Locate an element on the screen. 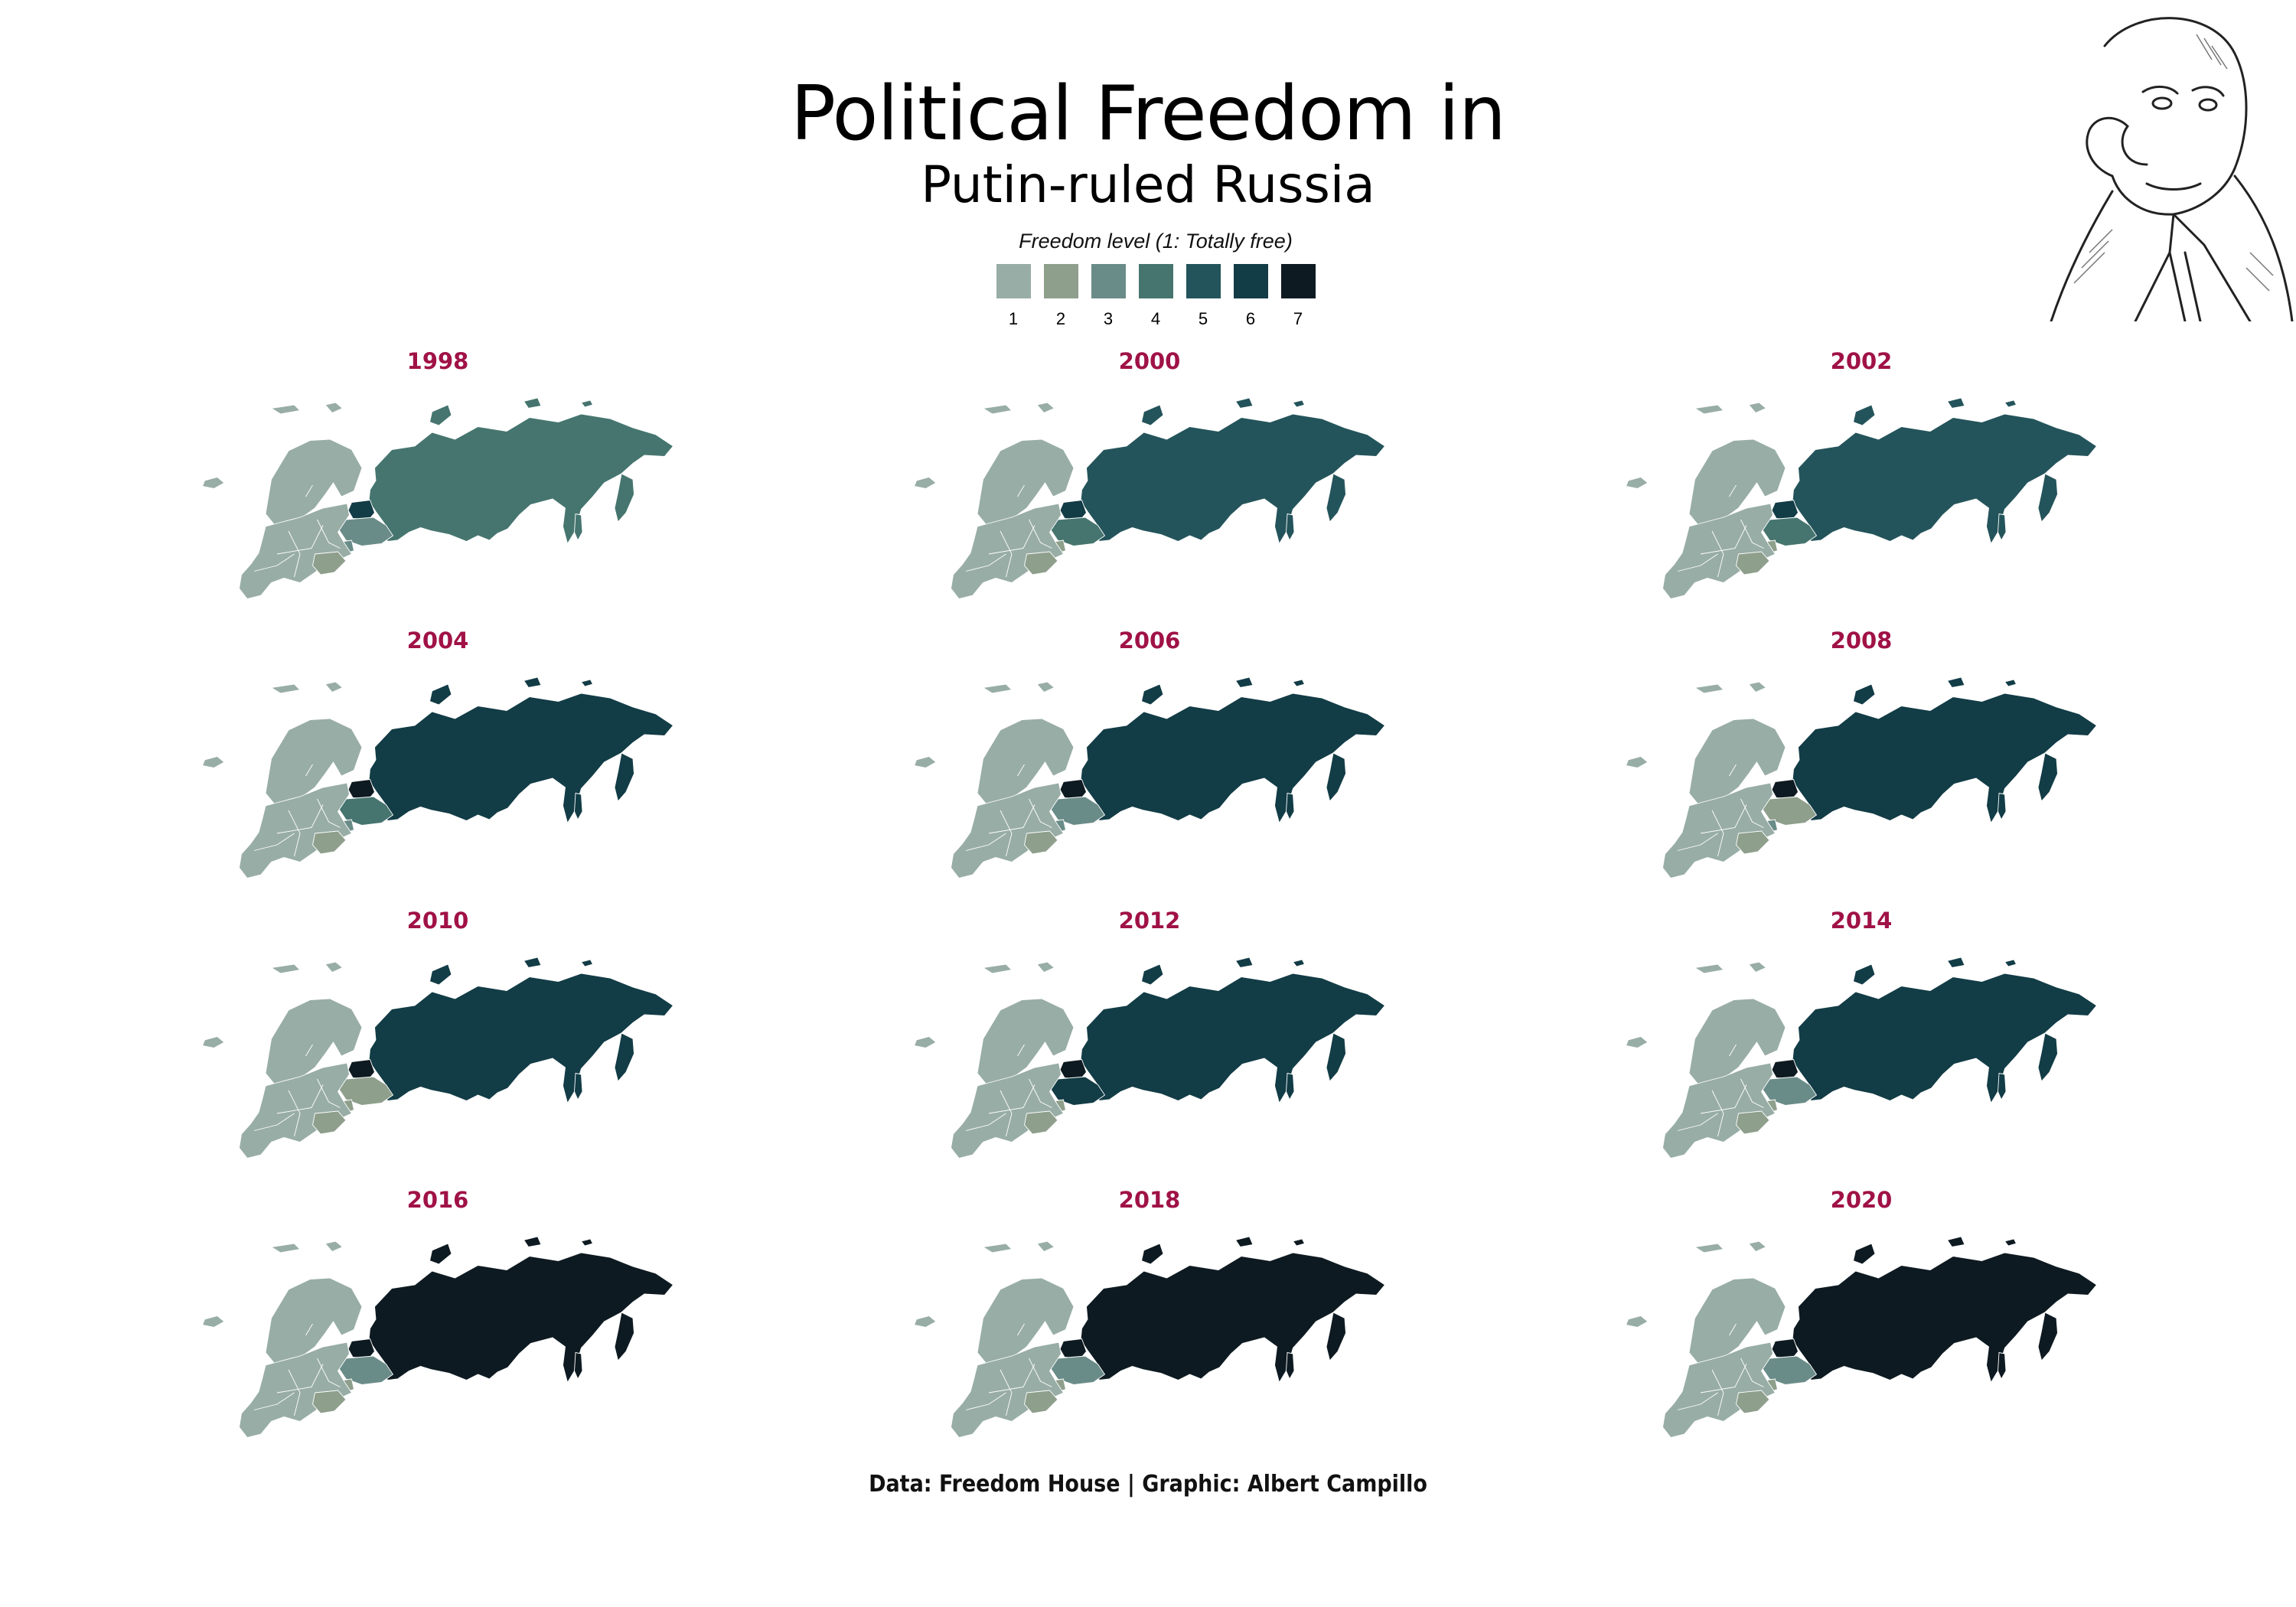 The width and height of the screenshot is (2296, 1607). legend-item: 7 is located at coordinates (1298, 296).